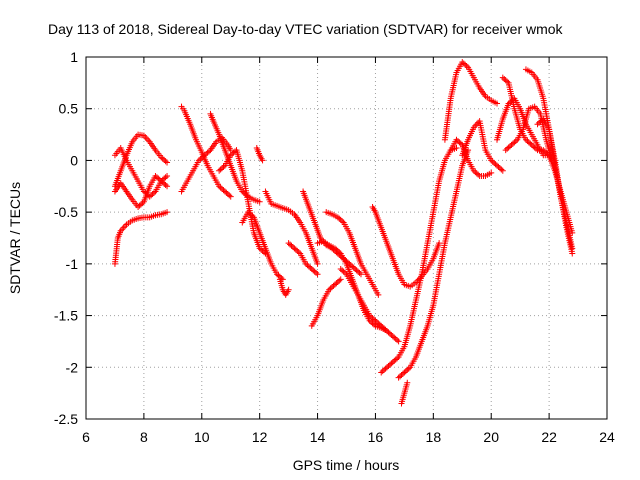 The height and width of the screenshot is (480, 640). I want to click on y-tick-label: -2.5, so click(66, 419).